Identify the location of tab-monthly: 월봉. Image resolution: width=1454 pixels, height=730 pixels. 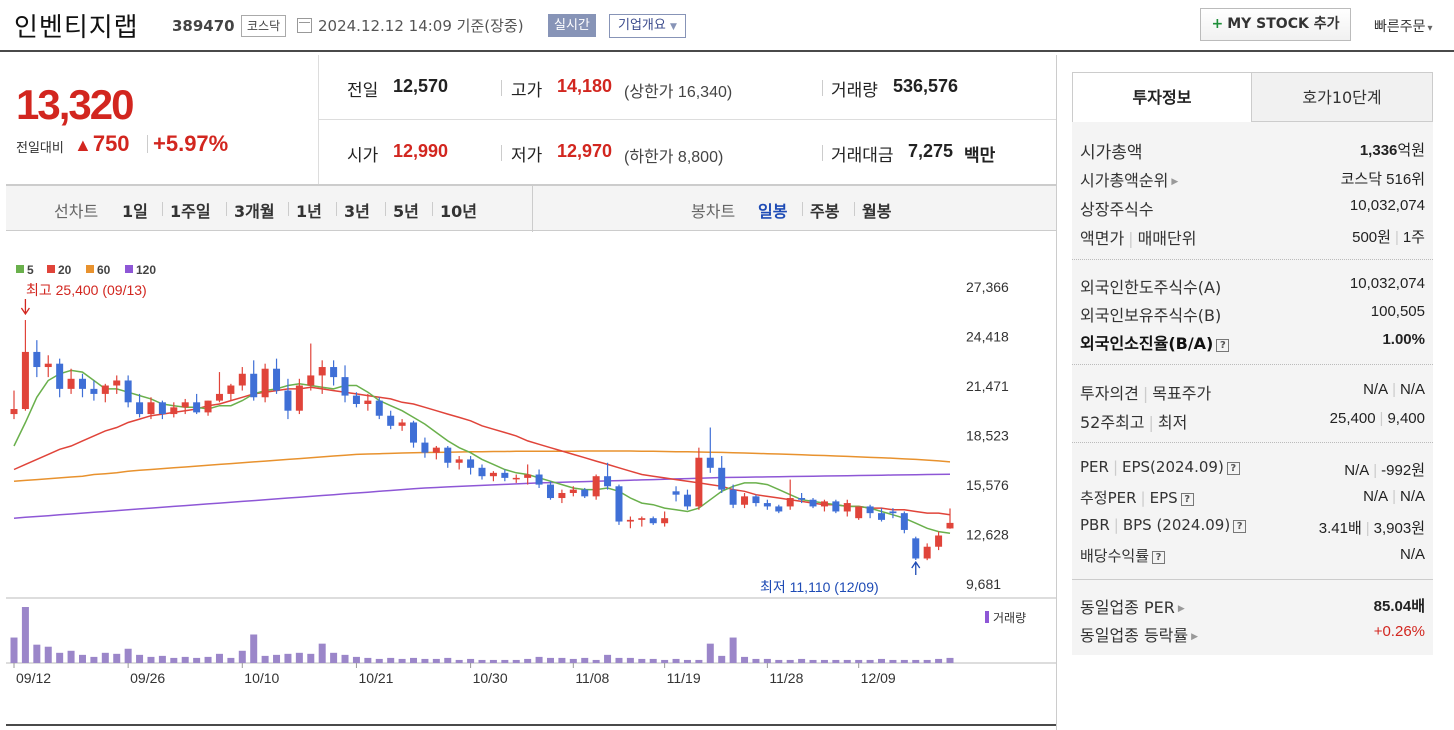
(877, 211).